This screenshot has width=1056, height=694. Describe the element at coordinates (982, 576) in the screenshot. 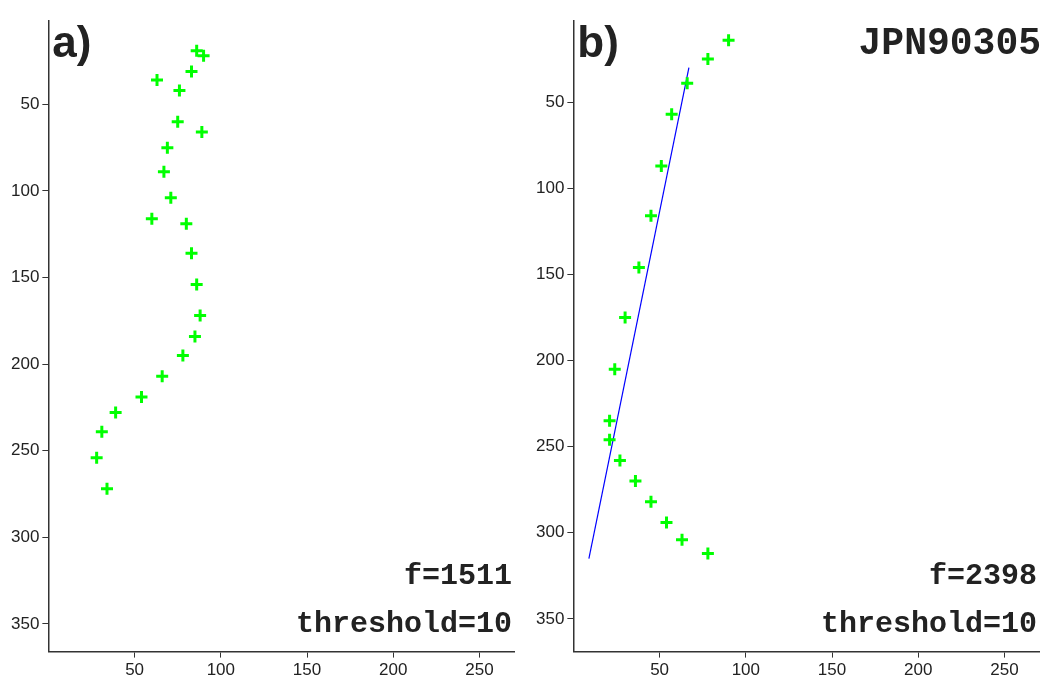

I see `annotation: f=2398` at that location.